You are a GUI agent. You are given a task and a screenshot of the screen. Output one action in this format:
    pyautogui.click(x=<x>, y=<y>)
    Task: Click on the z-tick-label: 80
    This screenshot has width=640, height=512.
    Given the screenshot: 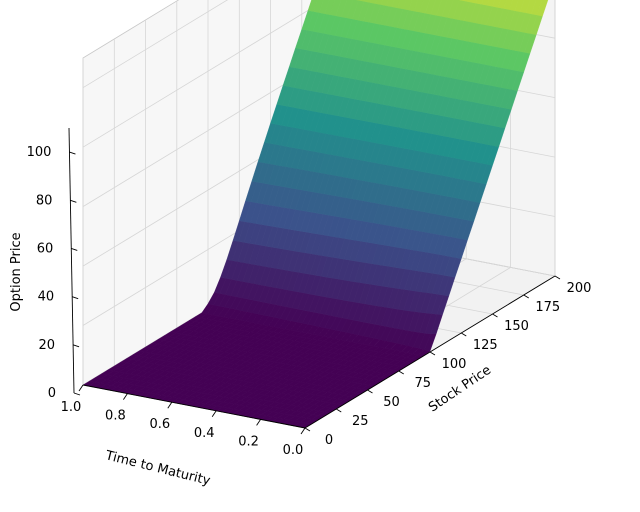 What is the action you would take?
    pyautogui.click(x=44, y=200)
    